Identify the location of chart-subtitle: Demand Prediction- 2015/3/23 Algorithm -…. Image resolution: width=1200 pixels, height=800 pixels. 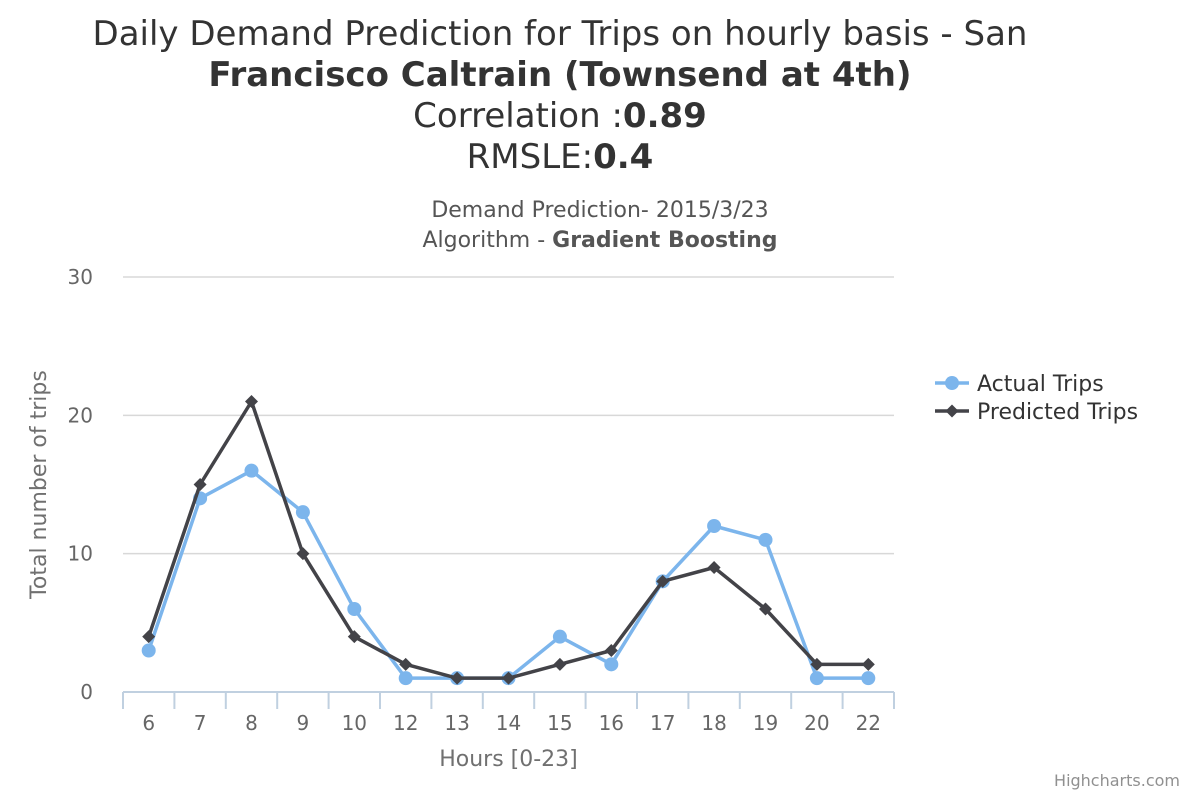
(600, 226).